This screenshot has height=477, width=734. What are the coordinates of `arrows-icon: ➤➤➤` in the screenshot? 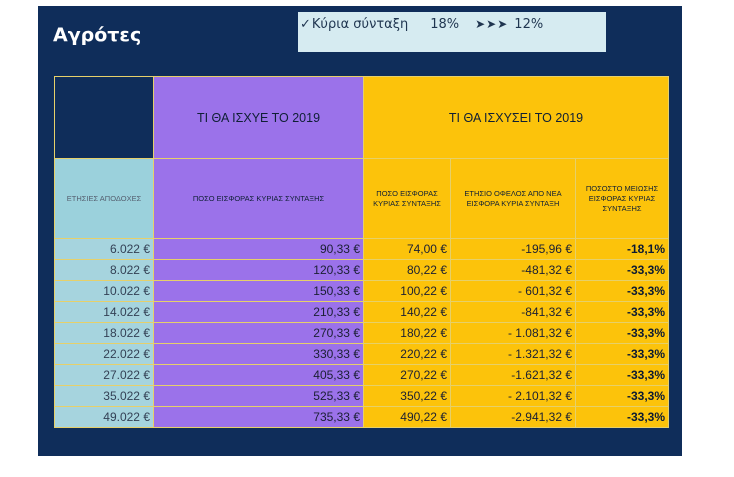 It's located at (492, 24).